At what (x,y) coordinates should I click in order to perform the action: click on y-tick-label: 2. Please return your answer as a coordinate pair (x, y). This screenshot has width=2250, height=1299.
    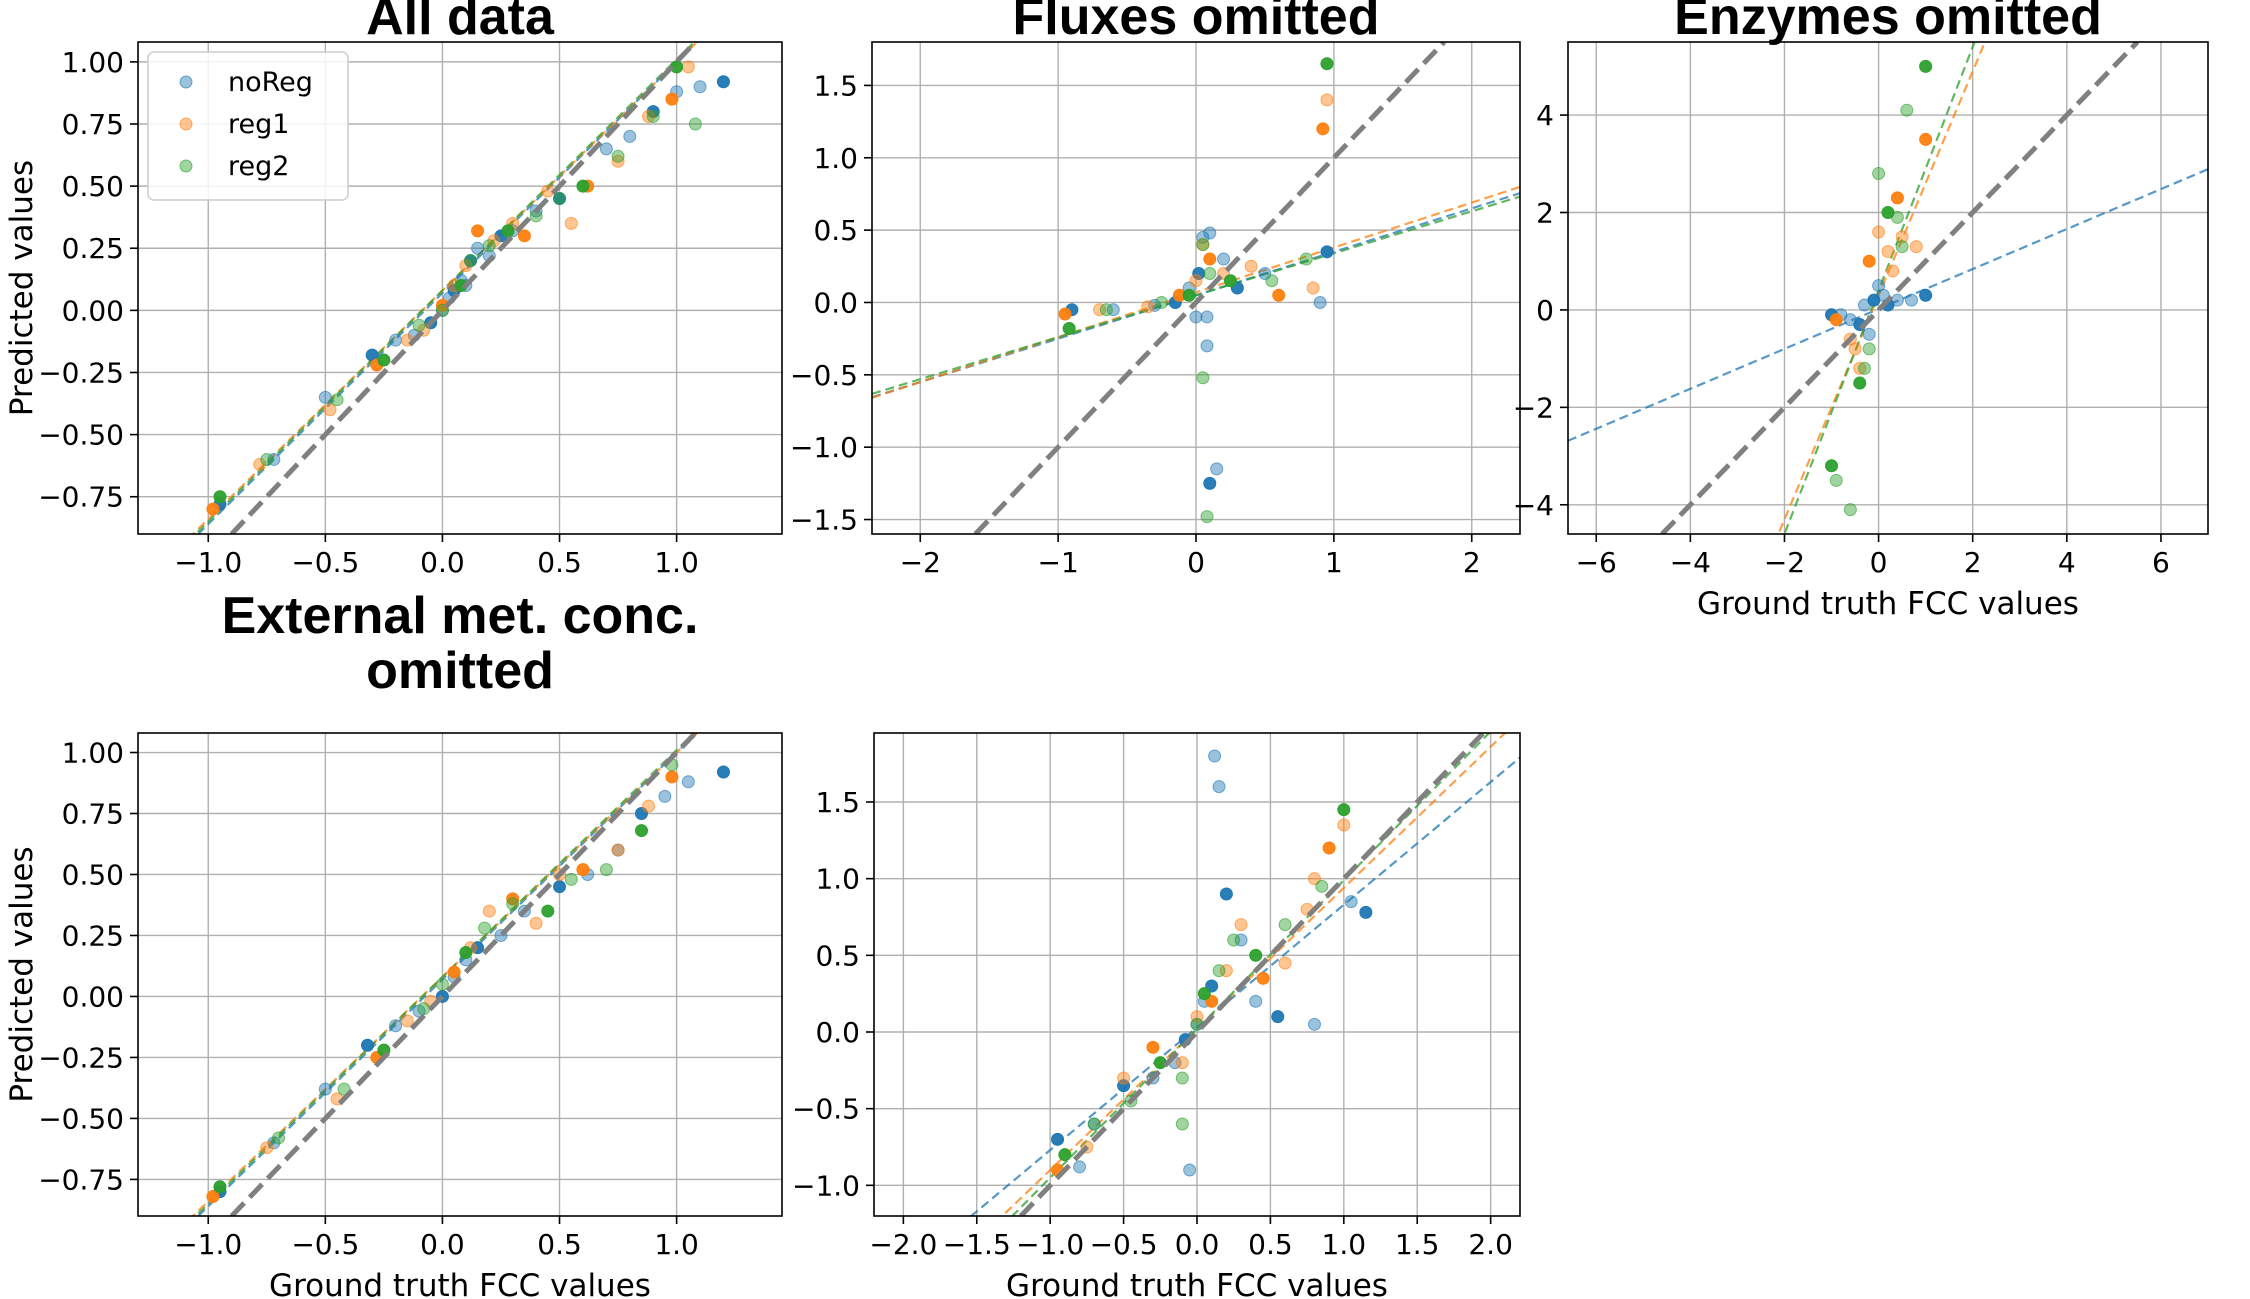
    Looking at the image, I should click on (1545, 212).